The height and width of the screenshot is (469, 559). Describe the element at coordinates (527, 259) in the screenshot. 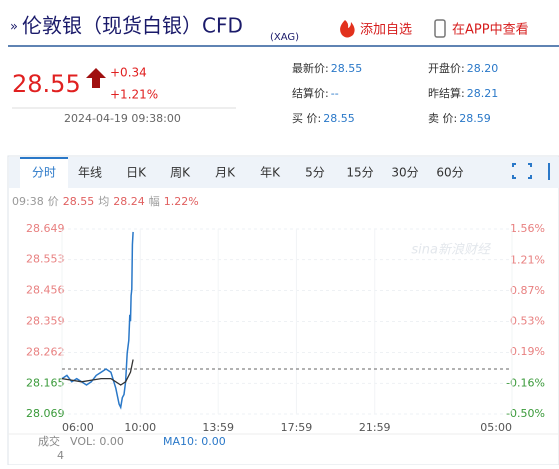

I see `y2-tick-label: 1.21%` at that location.